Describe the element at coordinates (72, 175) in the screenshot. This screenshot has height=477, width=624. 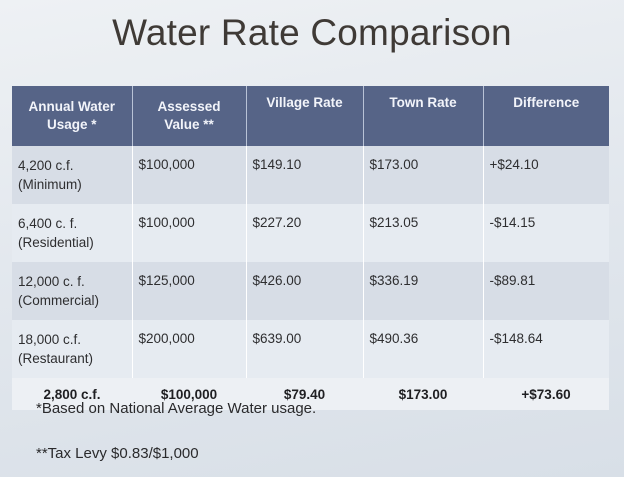
I see `cell-usage: 4,200 c.f. (Minimum)` at that location.